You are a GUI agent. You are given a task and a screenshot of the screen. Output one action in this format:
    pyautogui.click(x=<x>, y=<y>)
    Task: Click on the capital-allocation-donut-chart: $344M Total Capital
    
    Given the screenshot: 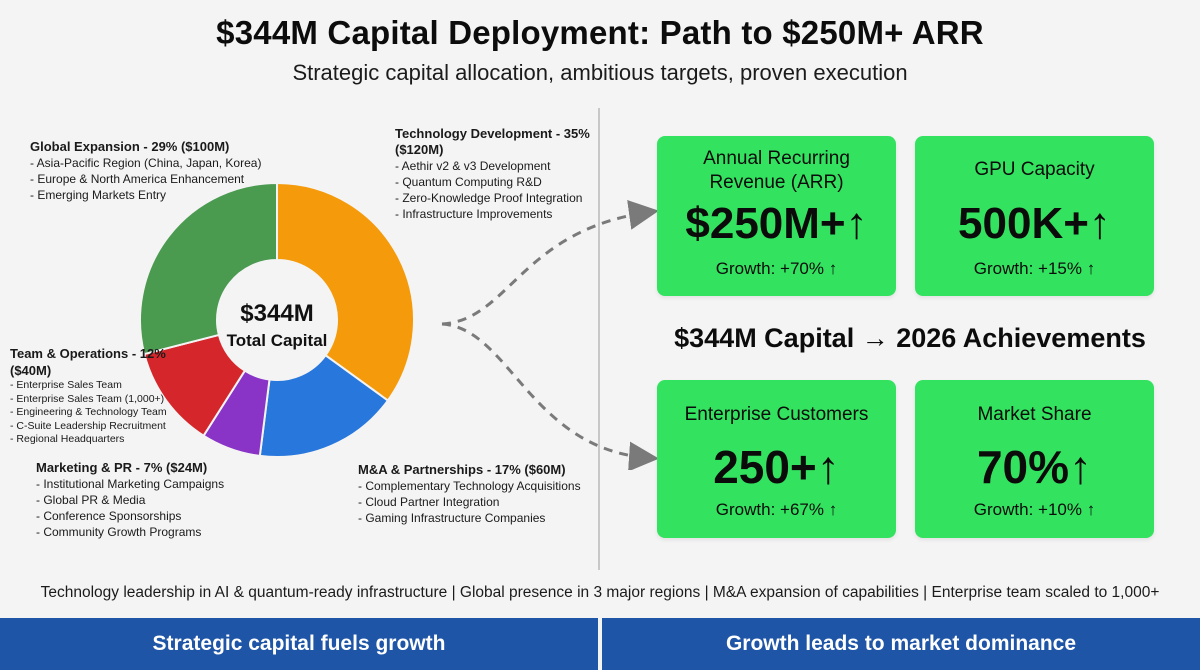 What is the action you would take?
    pyautogui.click(x=277, y=319)
    